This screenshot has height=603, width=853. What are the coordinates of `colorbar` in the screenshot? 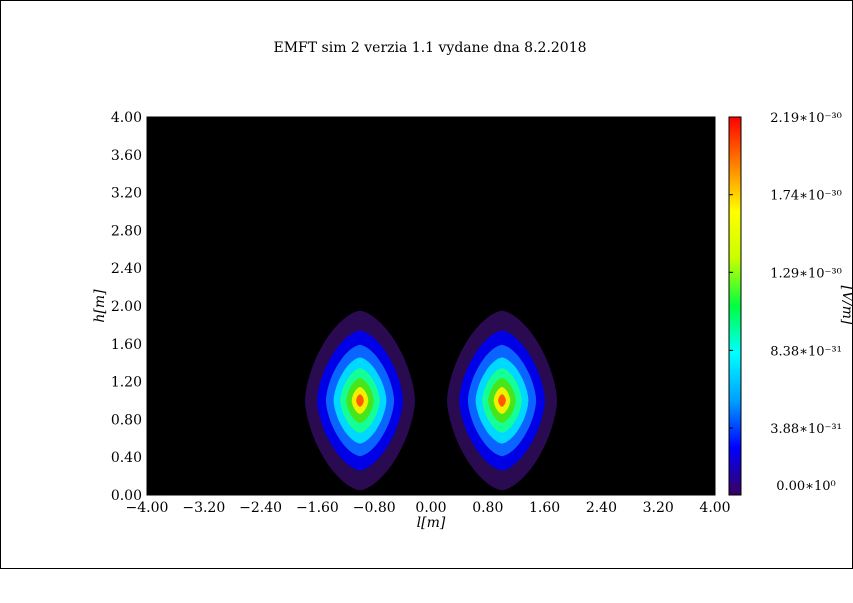 It's located at (735, 306).